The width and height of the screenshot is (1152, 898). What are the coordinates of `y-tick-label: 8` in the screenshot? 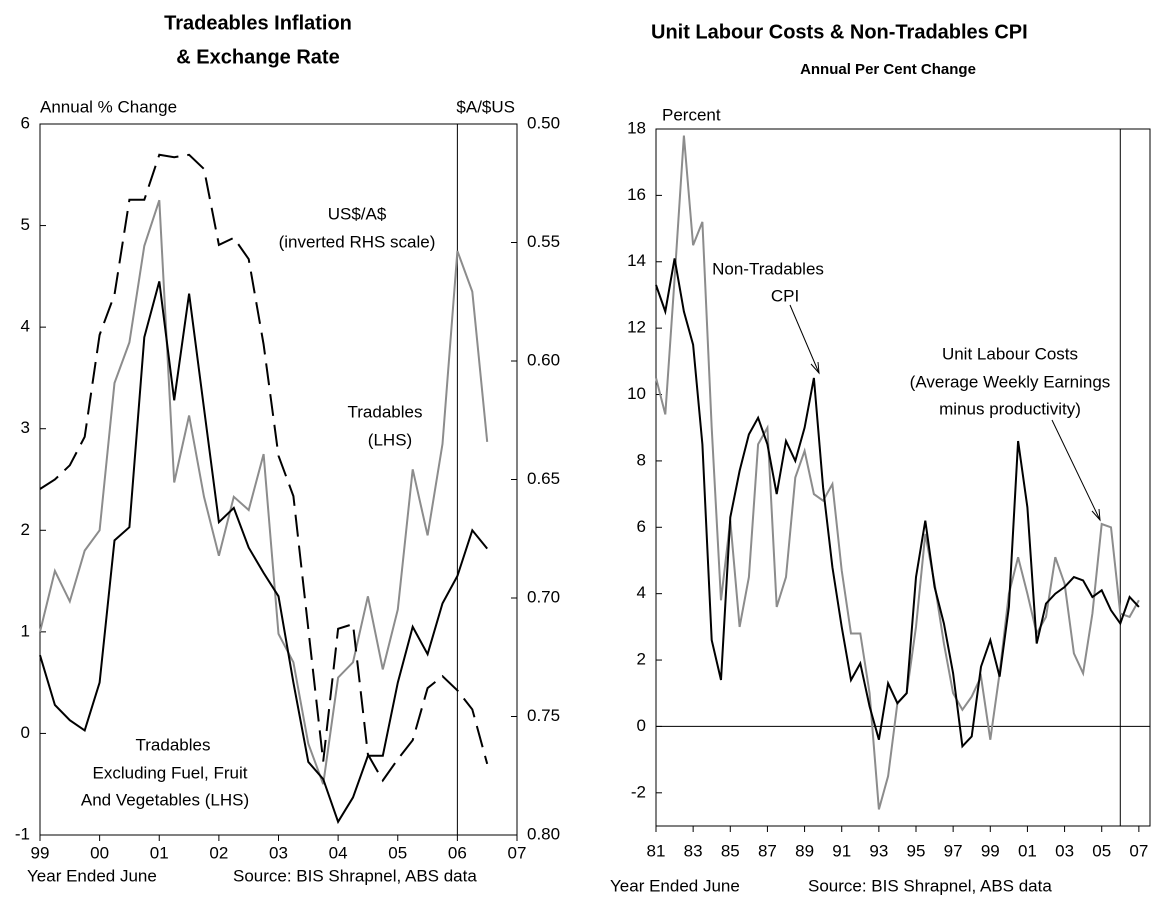 It's located at (641, 459).